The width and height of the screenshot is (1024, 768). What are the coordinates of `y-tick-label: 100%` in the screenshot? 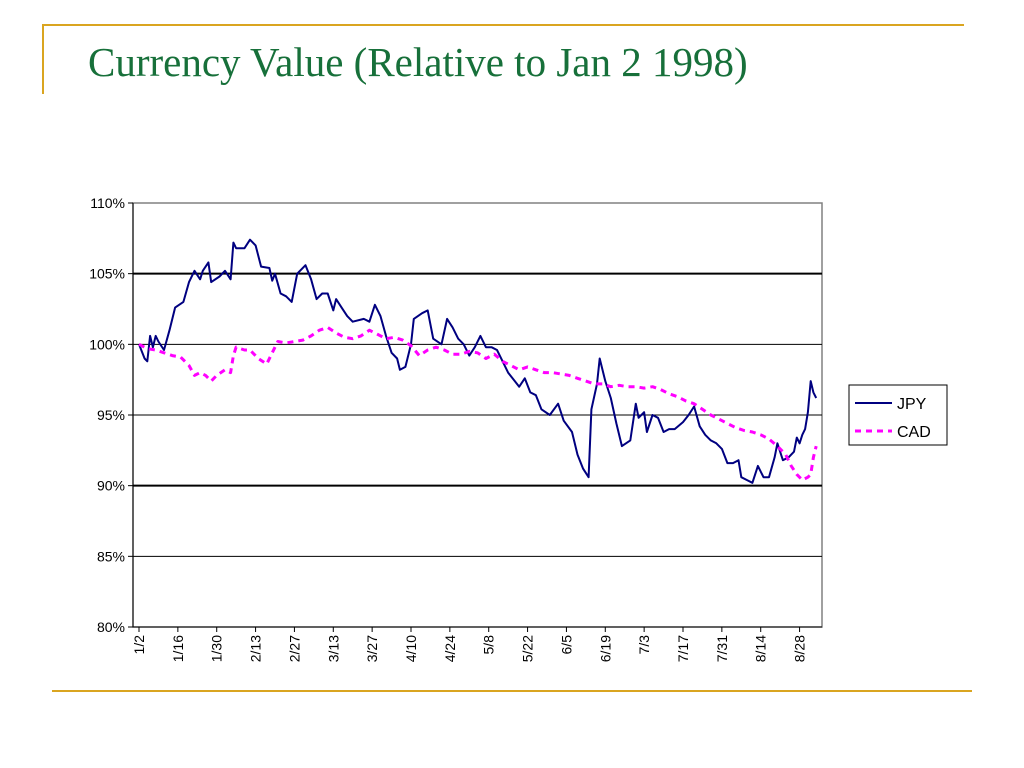 It's located at (107, 344).